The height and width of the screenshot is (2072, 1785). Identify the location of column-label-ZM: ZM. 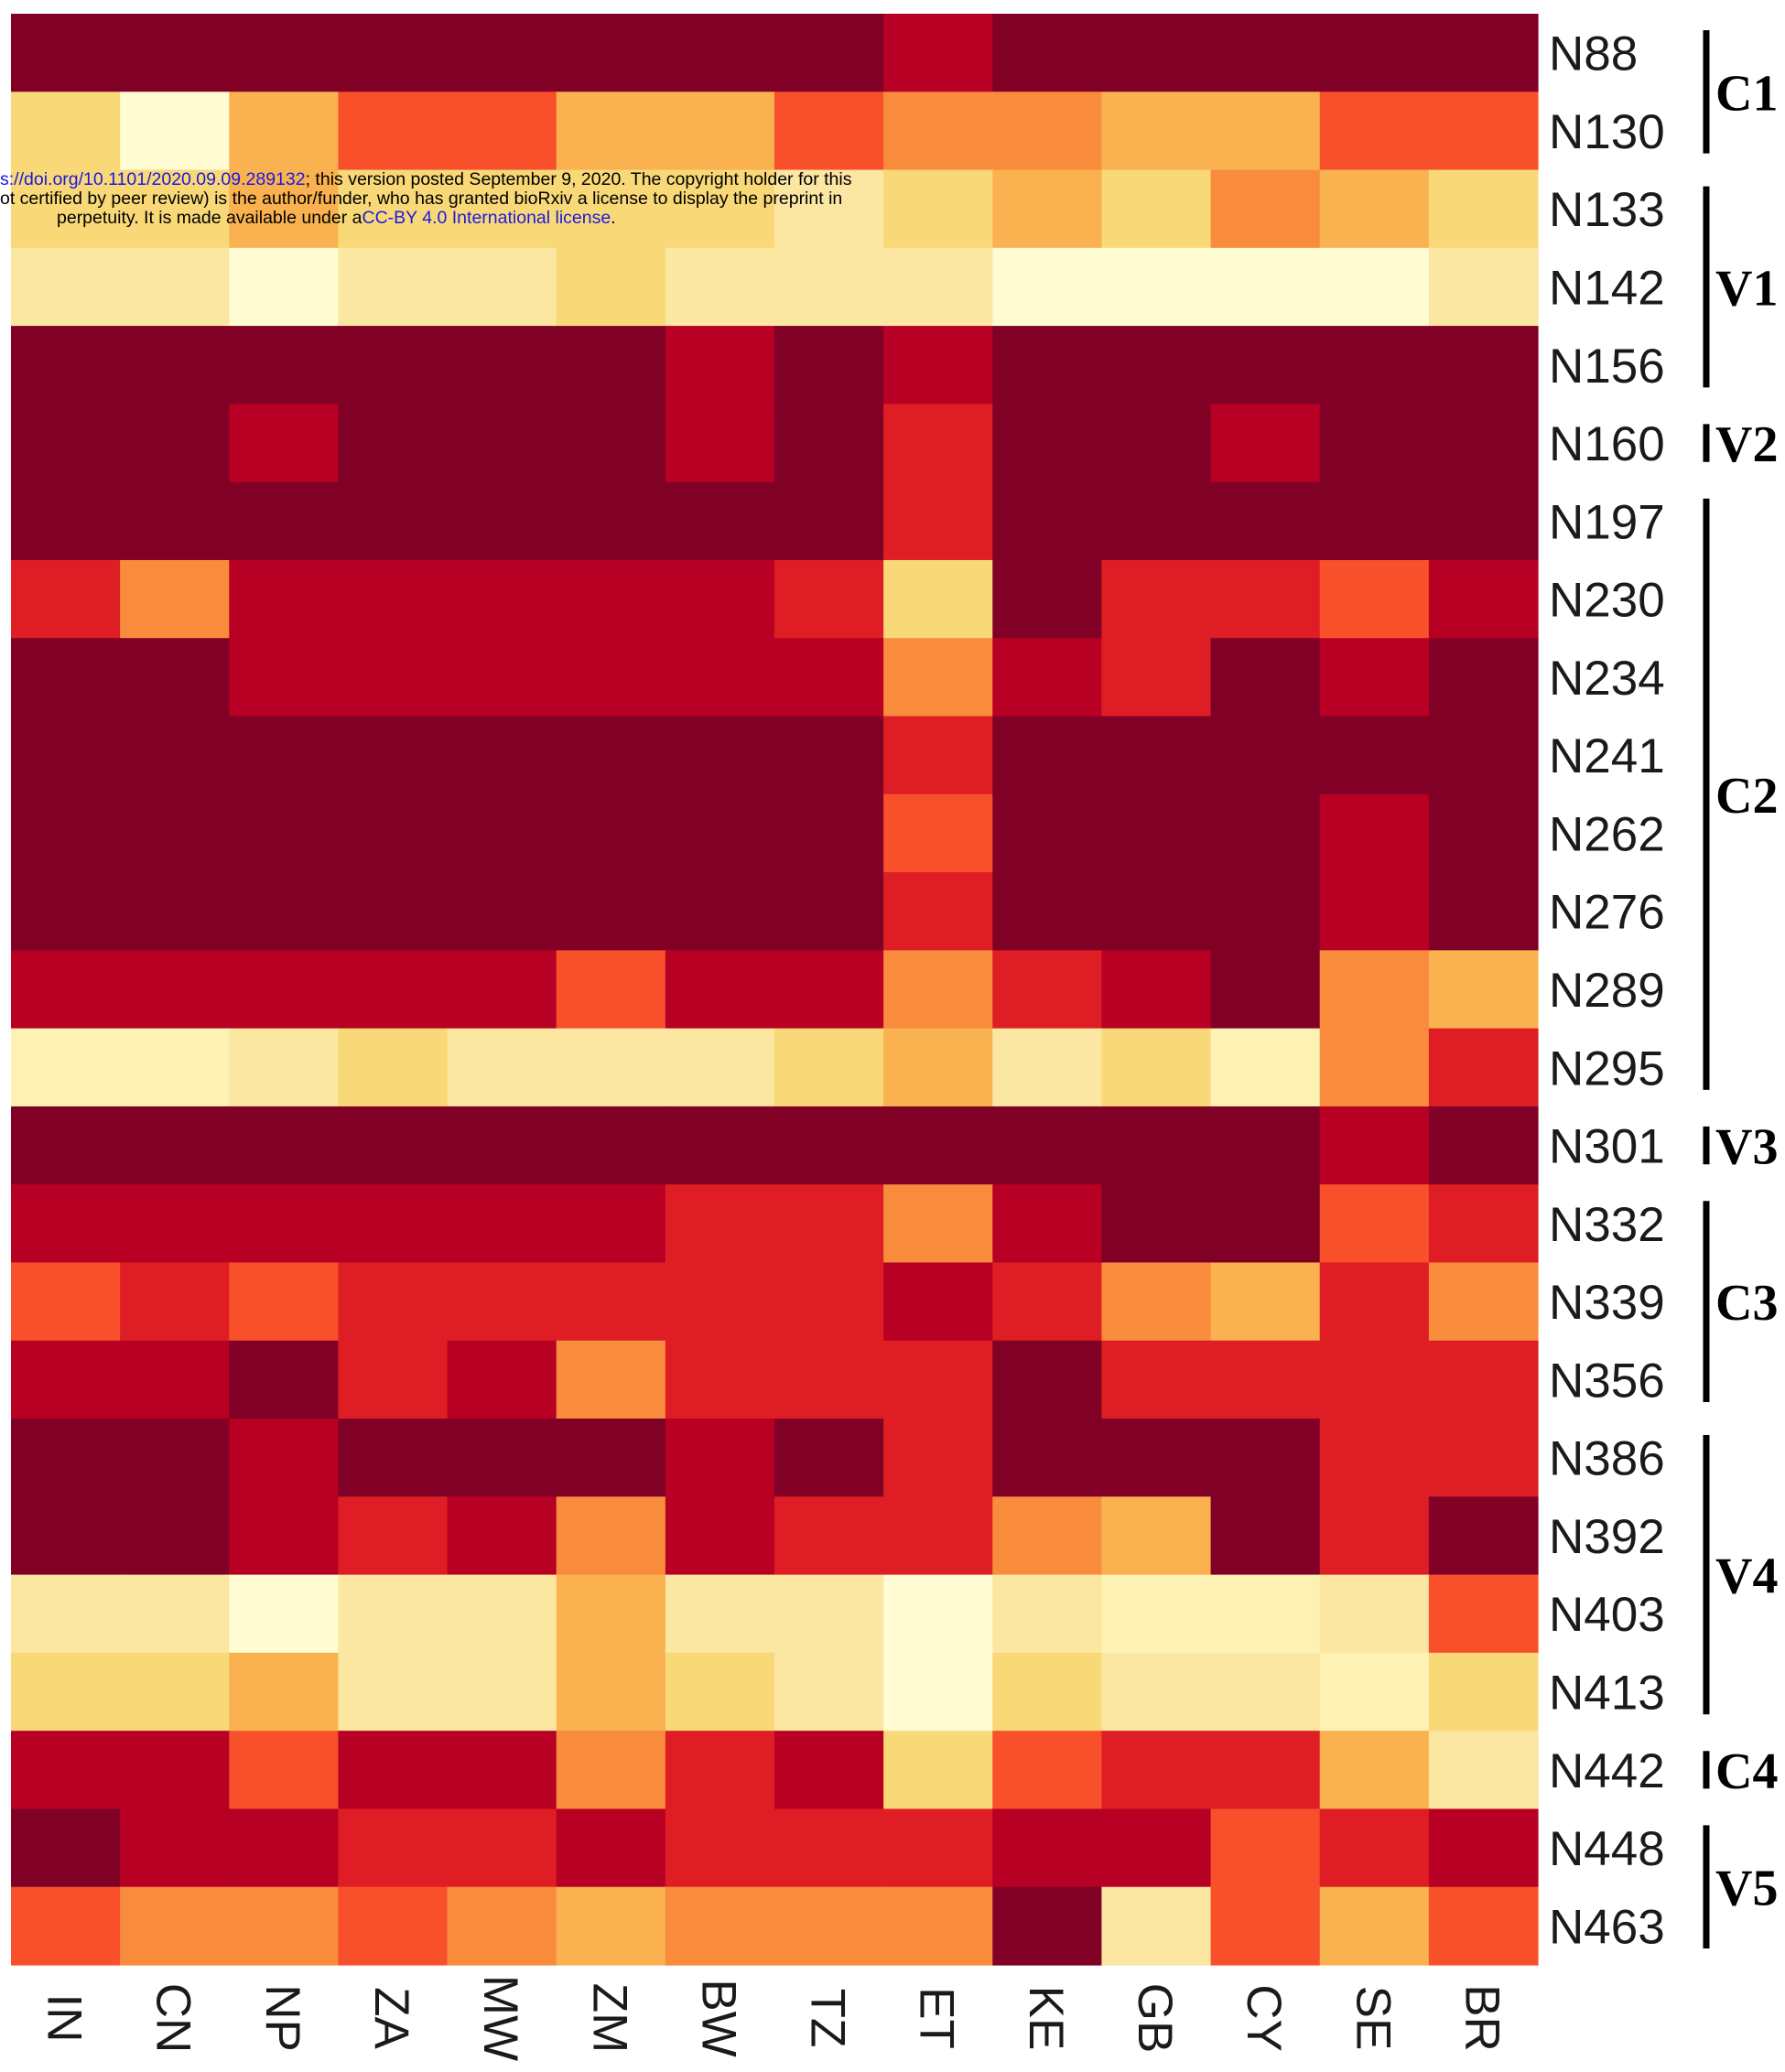
(609, 2019).